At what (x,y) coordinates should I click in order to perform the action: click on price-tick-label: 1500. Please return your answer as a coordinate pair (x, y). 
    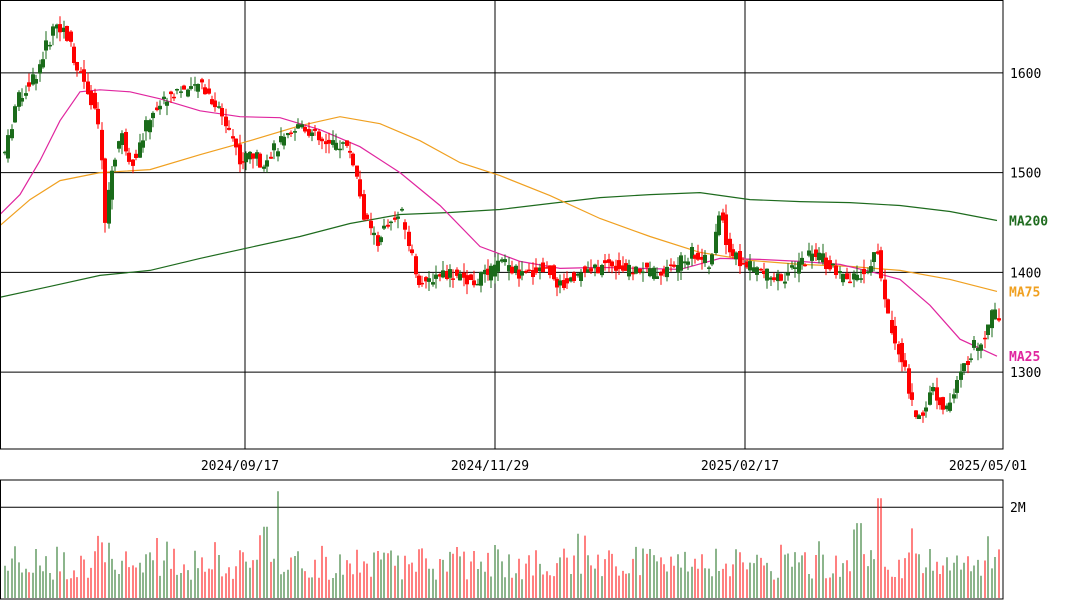
    Looking at the image, I should click on (1025, 174).